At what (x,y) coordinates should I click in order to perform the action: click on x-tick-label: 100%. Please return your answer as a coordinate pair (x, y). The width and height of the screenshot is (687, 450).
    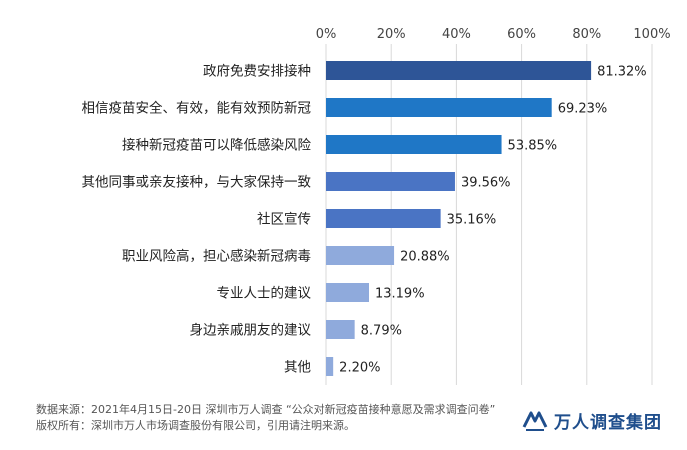
    Looking at the image, I should click on (651, 34).